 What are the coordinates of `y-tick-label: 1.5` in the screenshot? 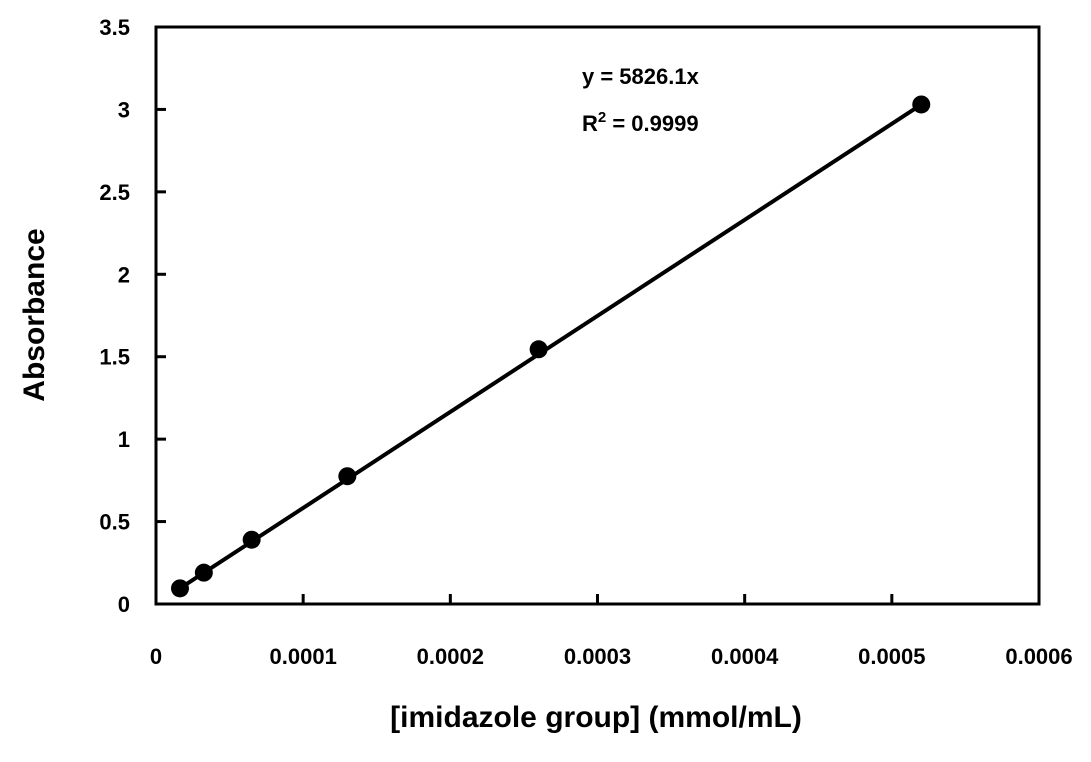 It's located at (114, 357).